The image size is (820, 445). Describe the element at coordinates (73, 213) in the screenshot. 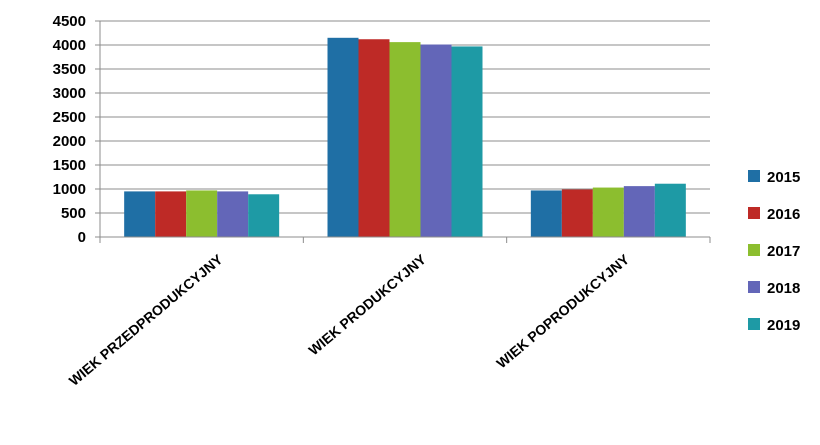

I see `y-axis-tick-label: 500` at that location.